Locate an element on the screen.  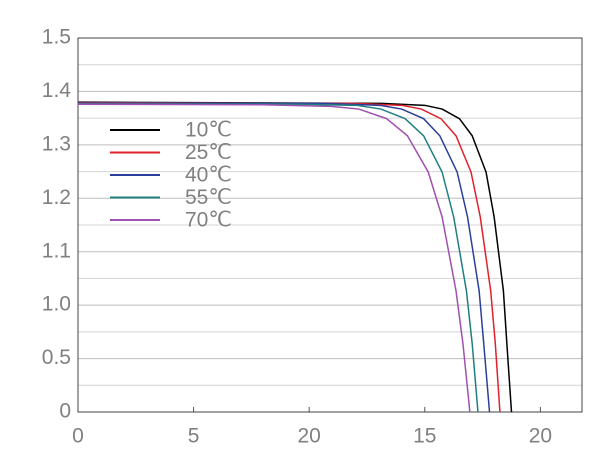
y-tick-label: 1.2 is located at coordinates (56, 197).